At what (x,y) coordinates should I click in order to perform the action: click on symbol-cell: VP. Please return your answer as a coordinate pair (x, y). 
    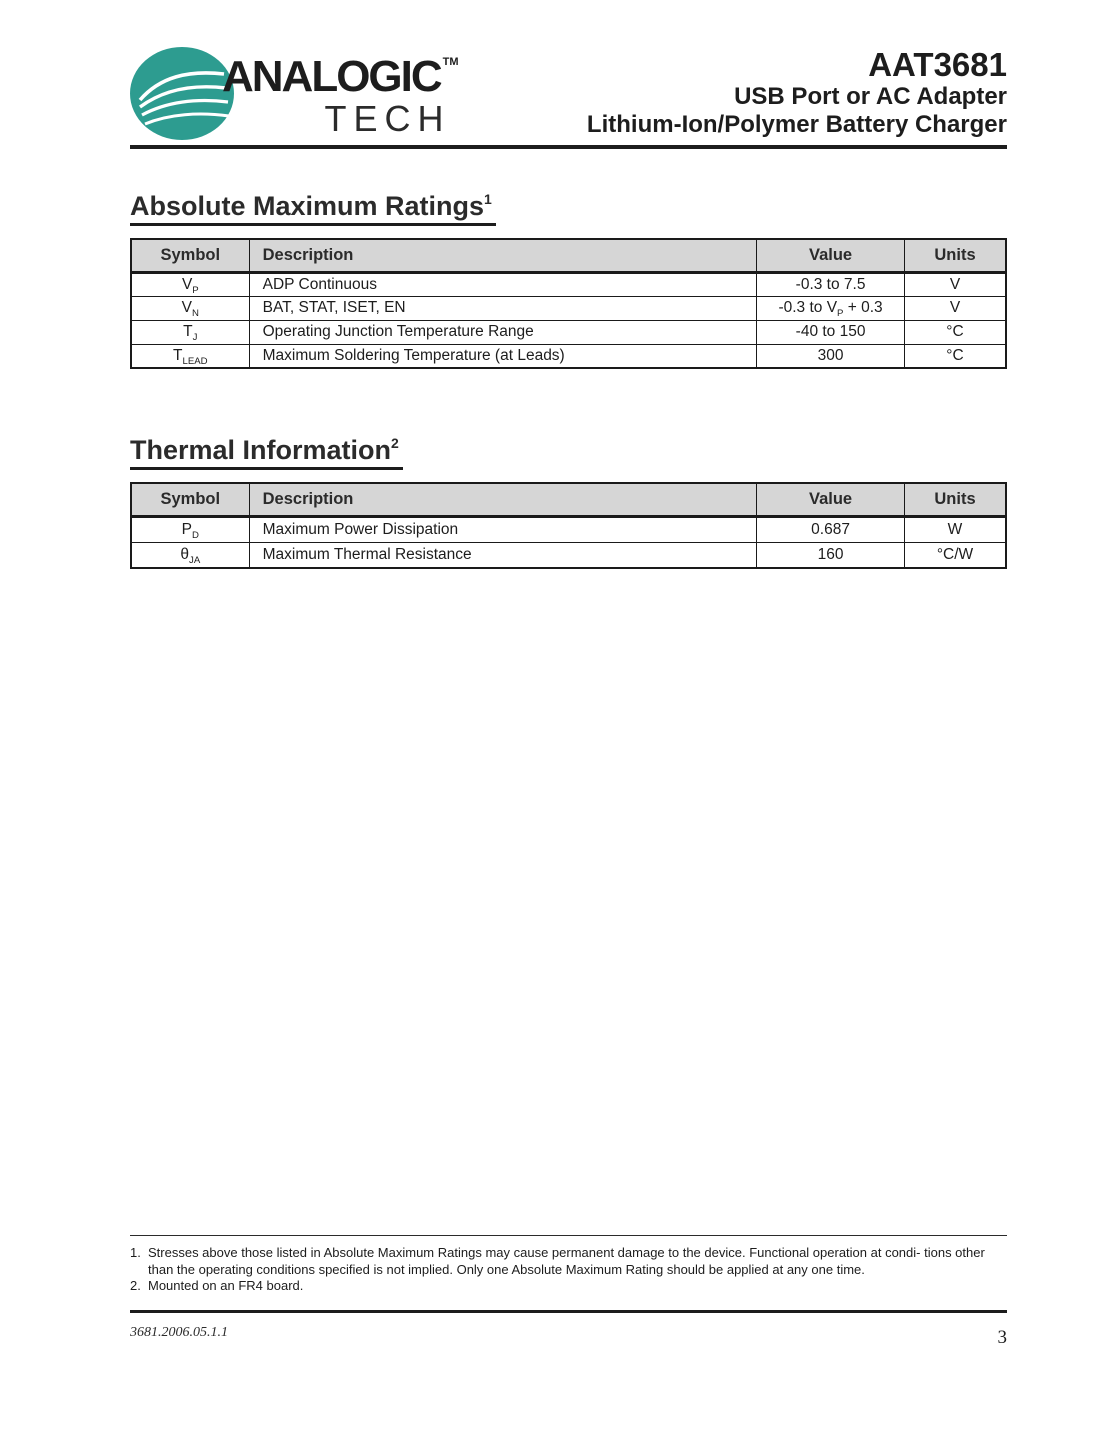
    Looking at the image, I should click on (190, 284).